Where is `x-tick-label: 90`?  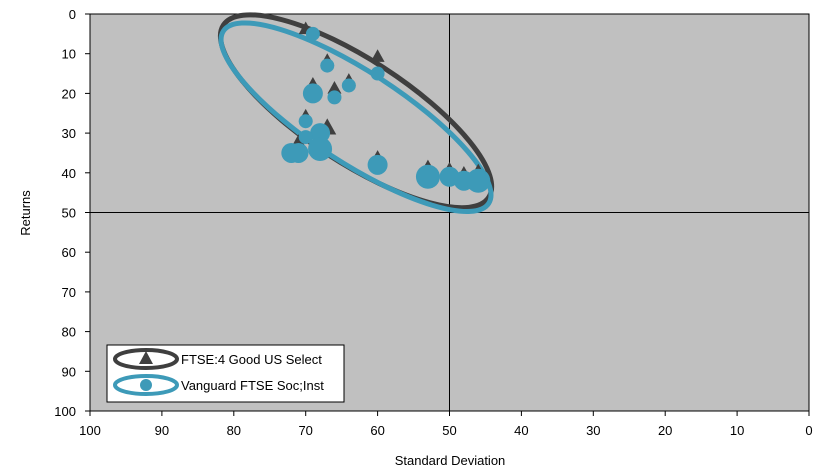
x-tick-label: 90 is located at coordinates (162, 430).